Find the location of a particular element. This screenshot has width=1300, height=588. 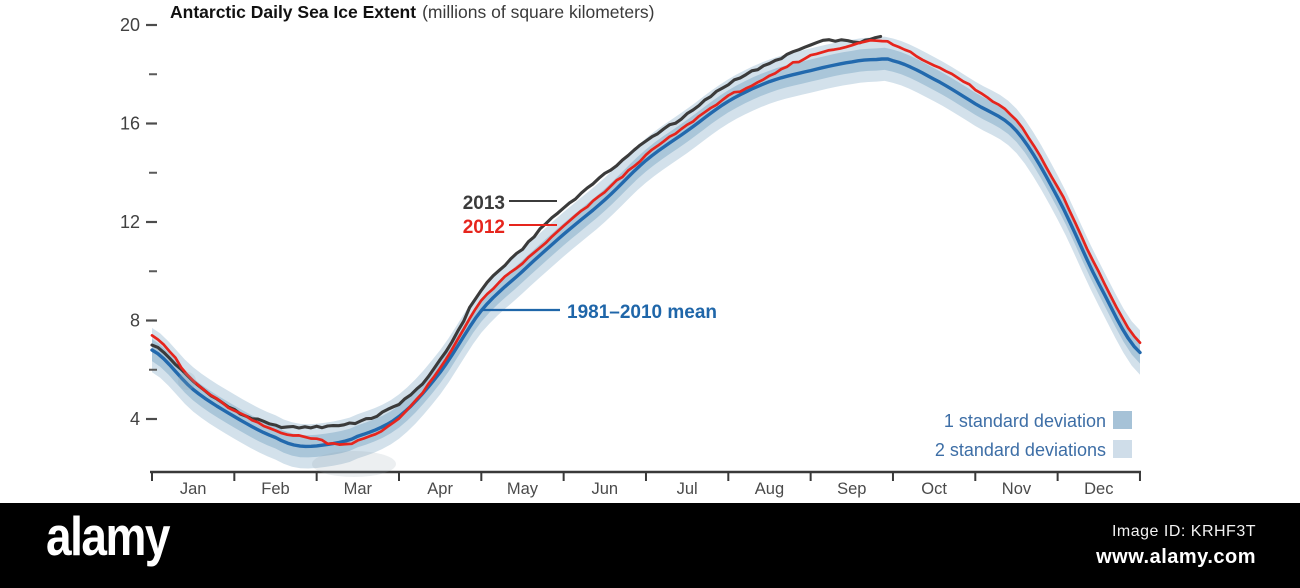

alamy-logo: alamy is located at coordinates (108, 536).